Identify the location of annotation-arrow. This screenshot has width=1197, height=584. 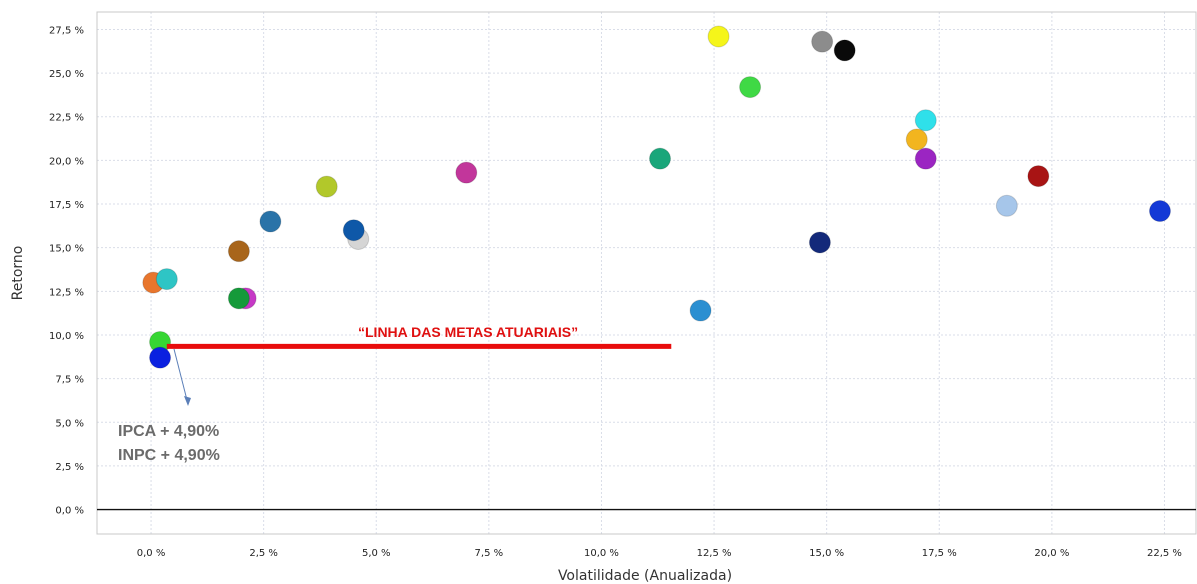
(181, 376).